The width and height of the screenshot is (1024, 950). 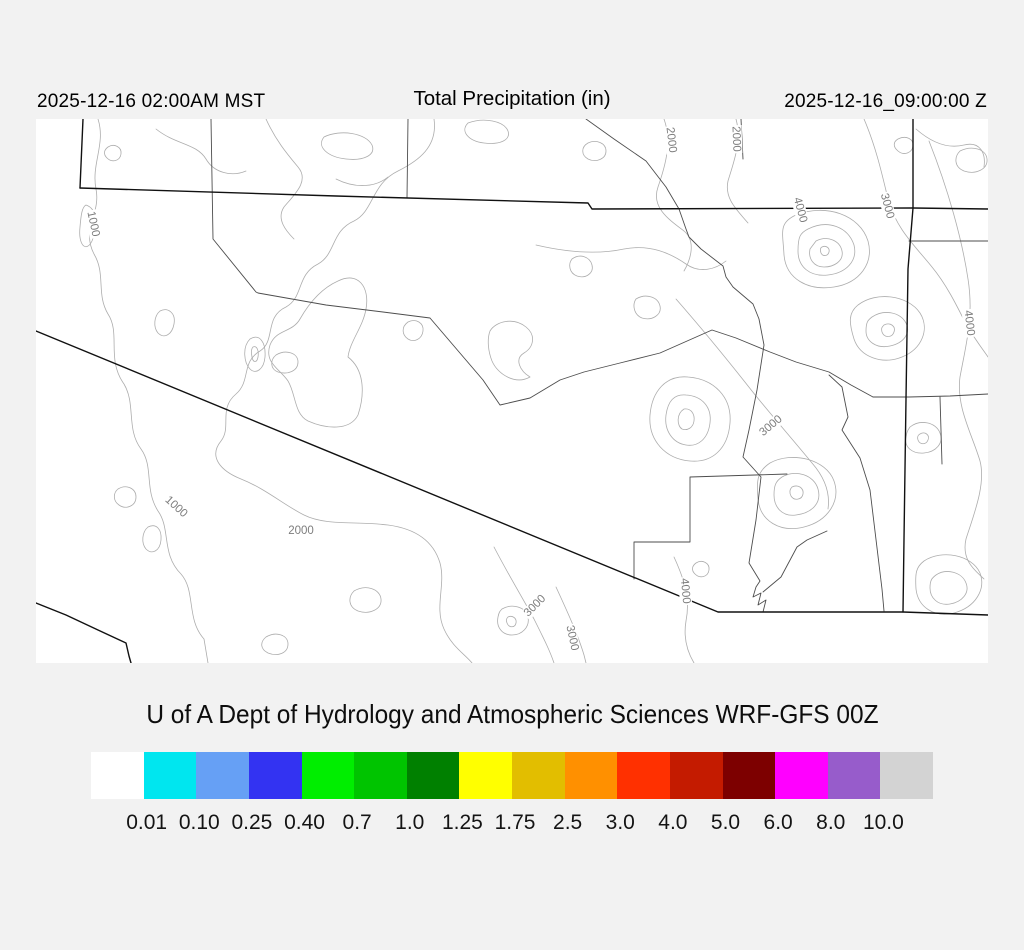 I want to click on colorbar, so click(x=512, y=775).